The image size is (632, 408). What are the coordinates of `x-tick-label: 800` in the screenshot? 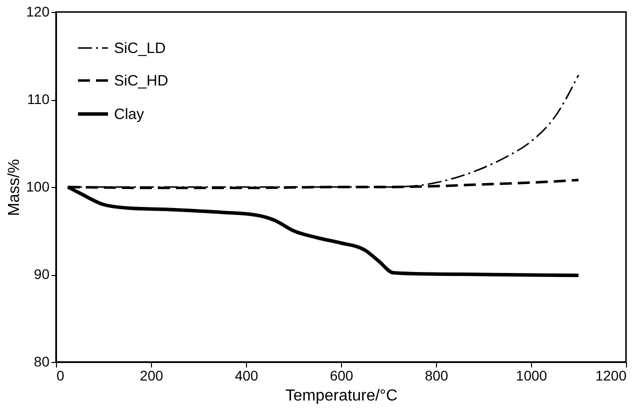 It's located at (436, 376).